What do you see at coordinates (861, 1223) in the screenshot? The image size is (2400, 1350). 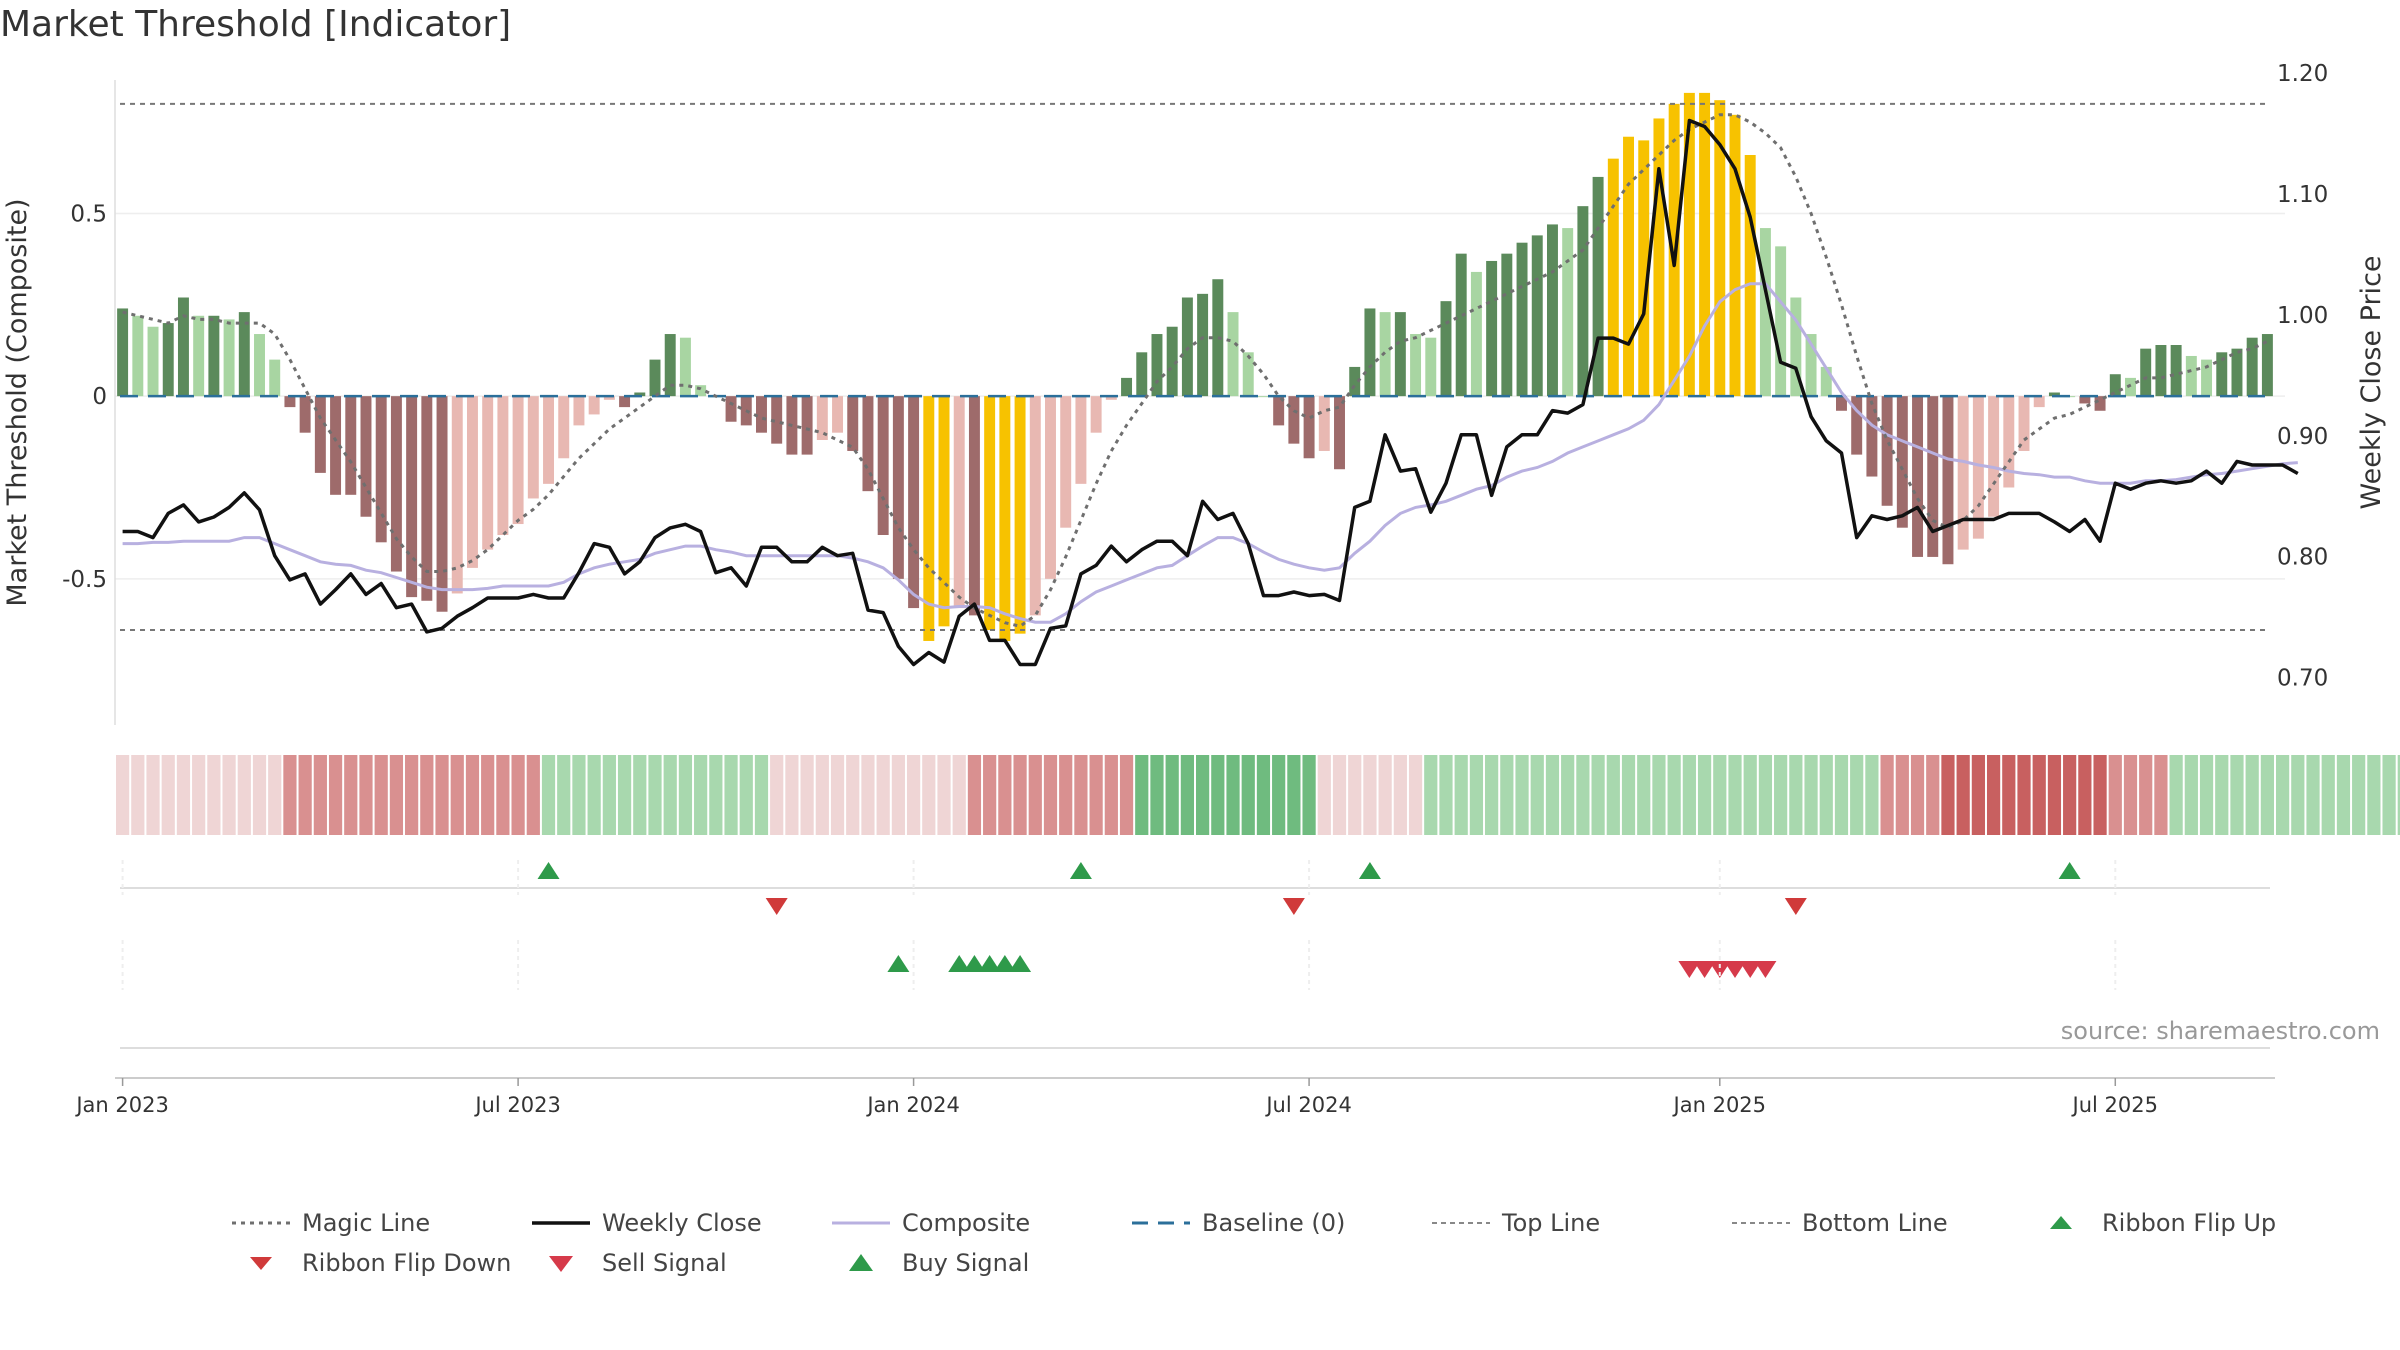 I see `light-line-icon` at bounding box center [861, 1223].